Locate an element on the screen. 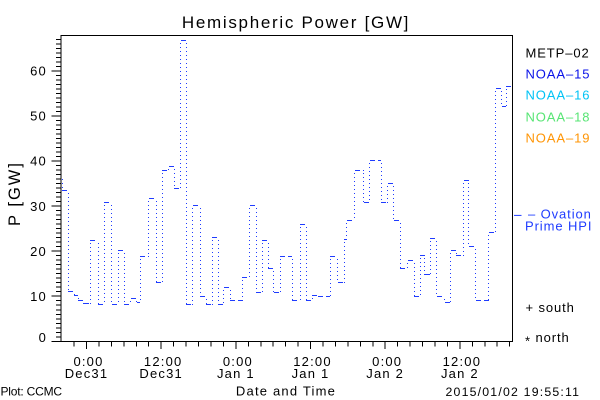  svg-text: NOAA–18 is located at coordinates (558, 116).